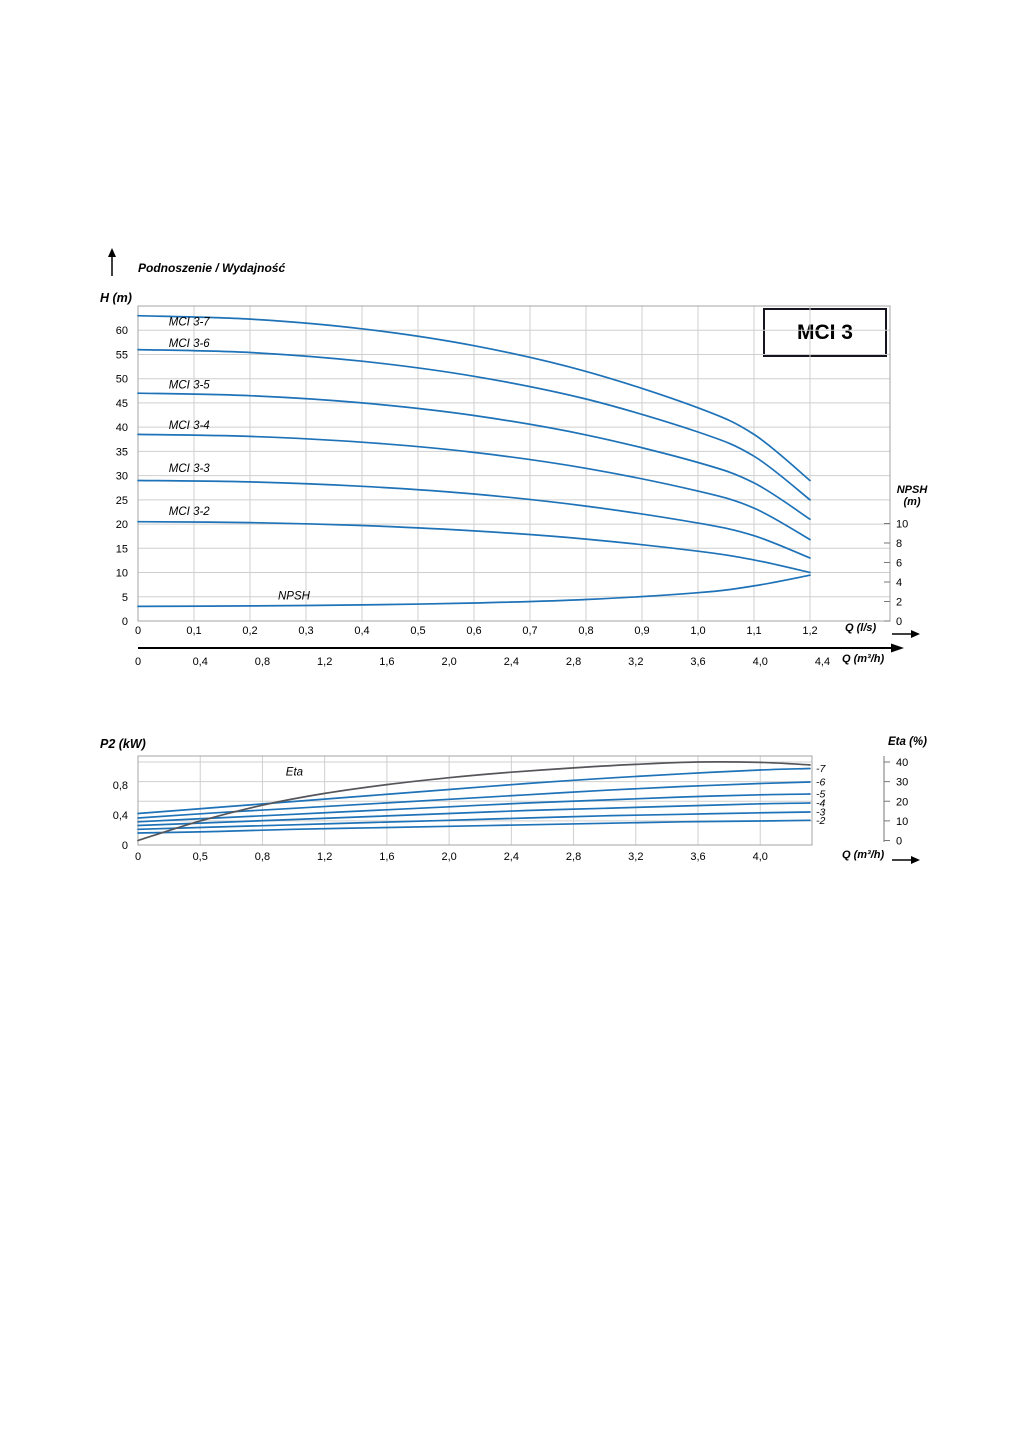 The height and width of the screenshot is (1448, 1024). I want to click on eta-tick-label: 0, so click(899, 842).